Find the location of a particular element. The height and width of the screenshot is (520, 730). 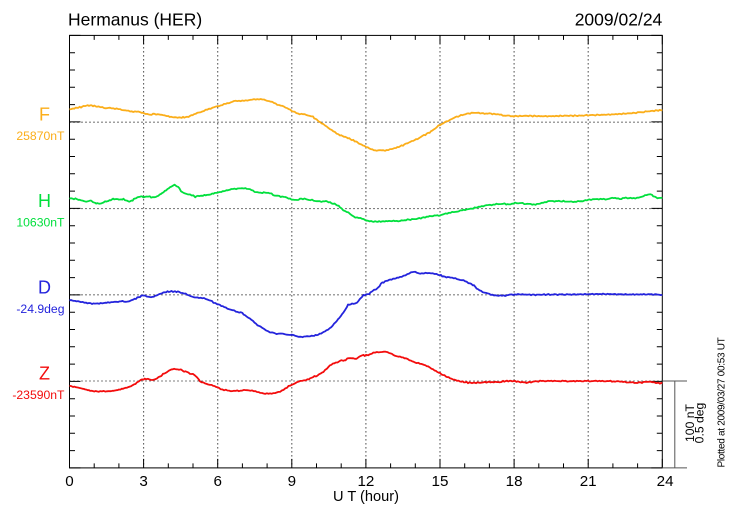

svg-text: 10630nT is located at coordinates (40, 223).